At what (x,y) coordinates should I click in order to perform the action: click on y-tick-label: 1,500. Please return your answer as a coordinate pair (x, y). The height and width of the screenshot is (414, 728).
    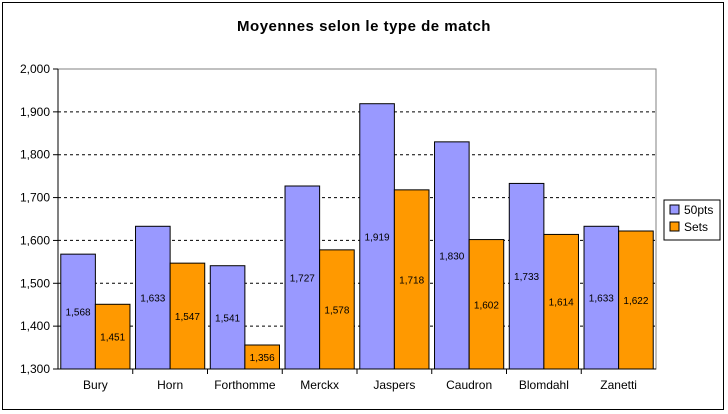
    Looking at the image, I should click on (35, 283).